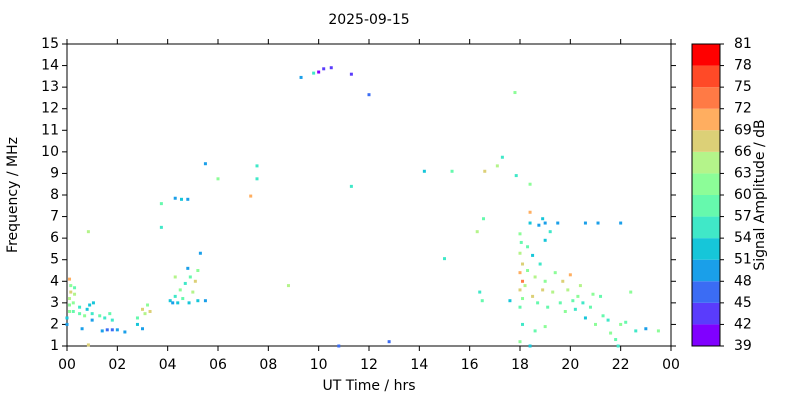 Image resolution: width=800 pixels, height=400 pixels. I want to click on y-tick-label: 5, so click(54, 260).